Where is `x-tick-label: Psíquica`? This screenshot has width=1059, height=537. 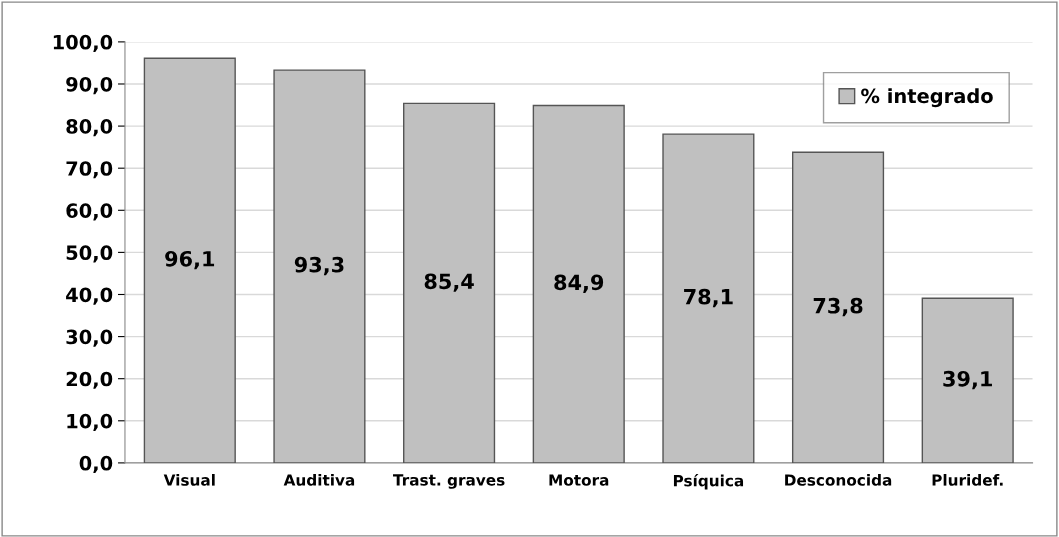 x-tick-label: Psíquica is located at coordinates (708, 482).